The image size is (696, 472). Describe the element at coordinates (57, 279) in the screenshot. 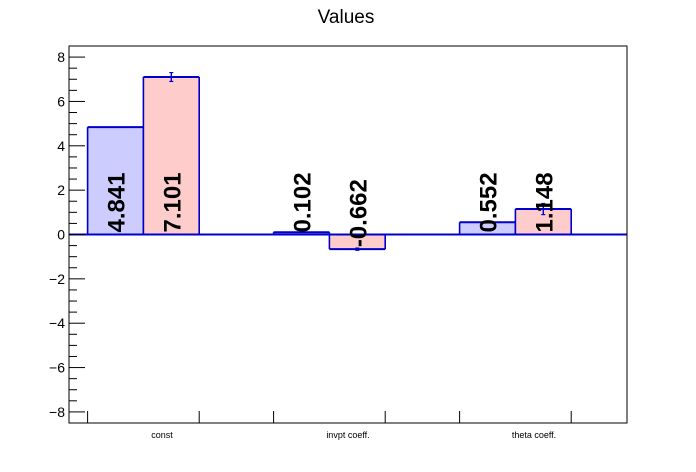

I see `y-tick-label-4: −2` at that location.